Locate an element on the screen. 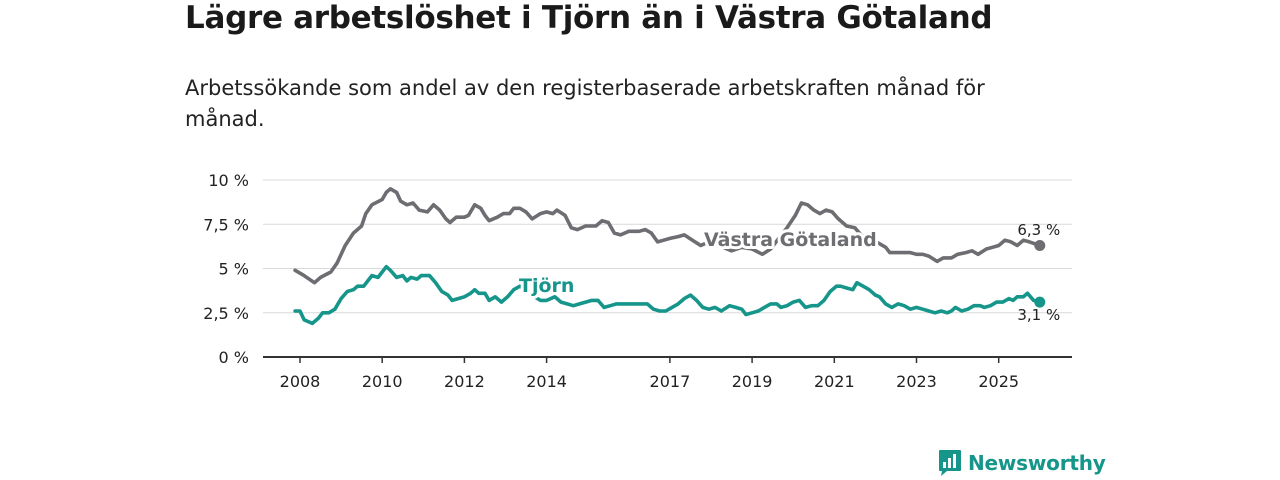 The width and height of the screenshot is (1280, 480). x-tick-label: 2017 is located at coordinates (670, 381).